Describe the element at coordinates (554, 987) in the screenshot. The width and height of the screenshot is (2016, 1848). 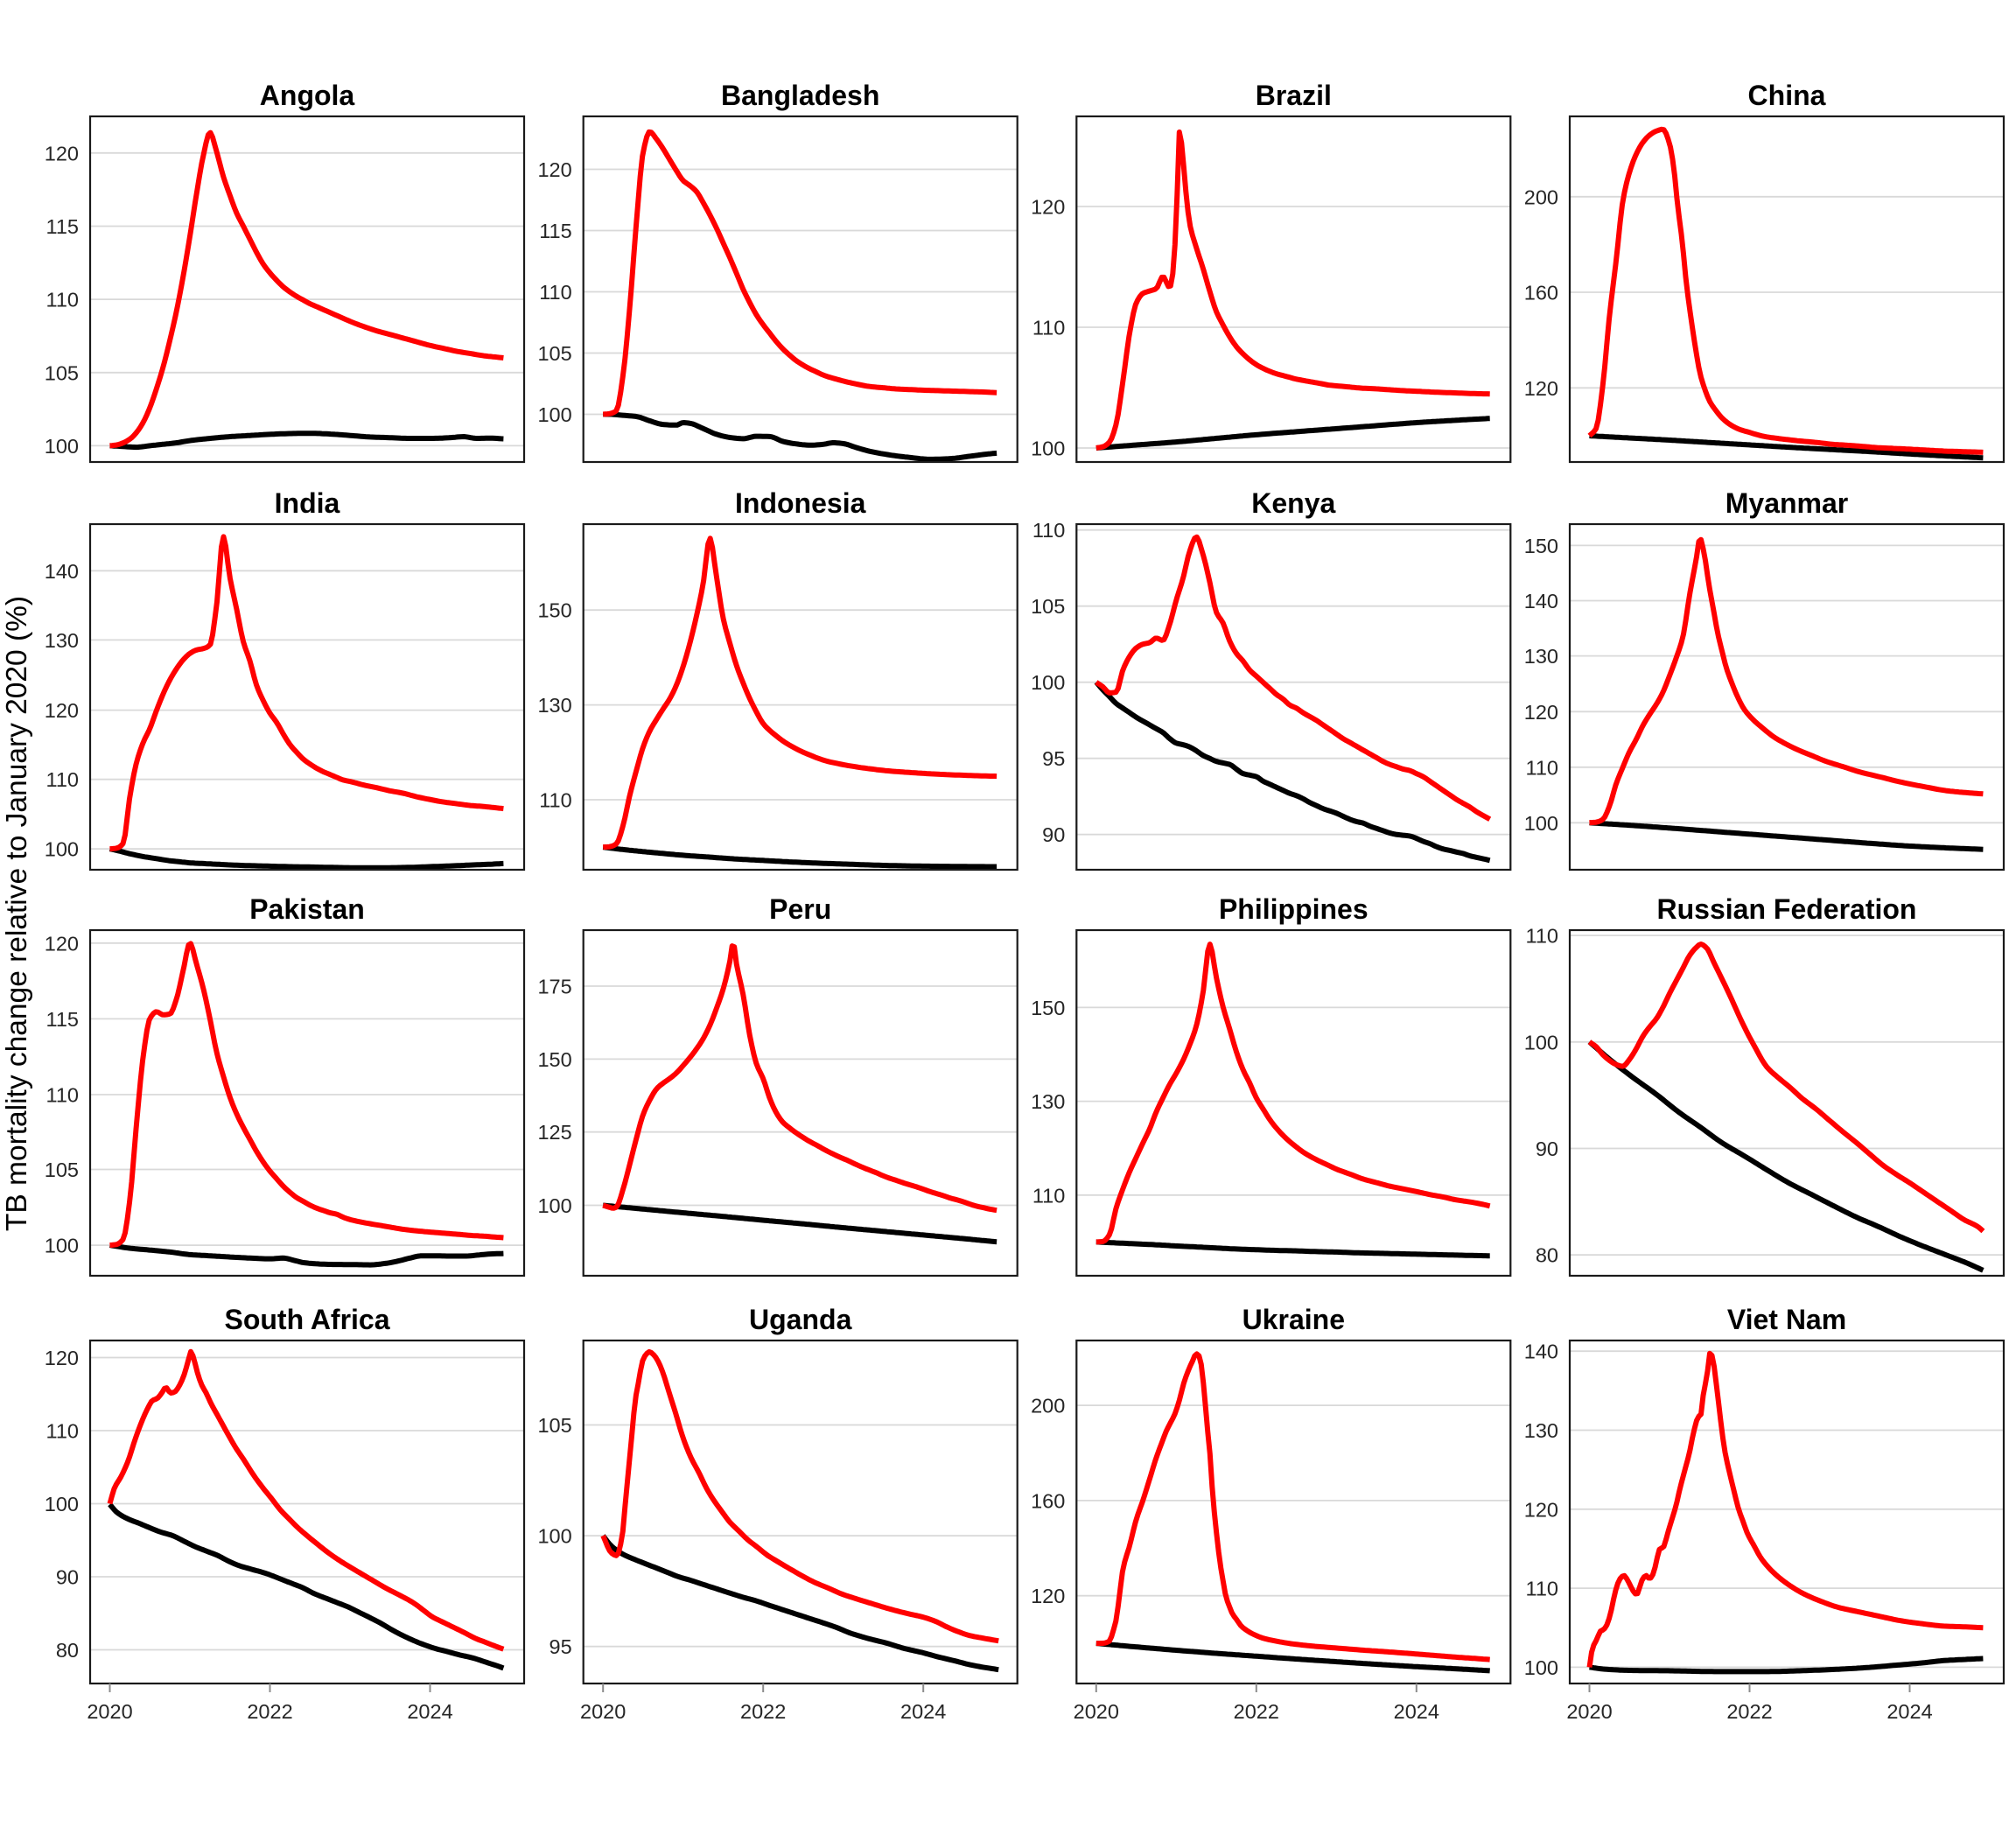
I see `svg-text: 175` at that location.